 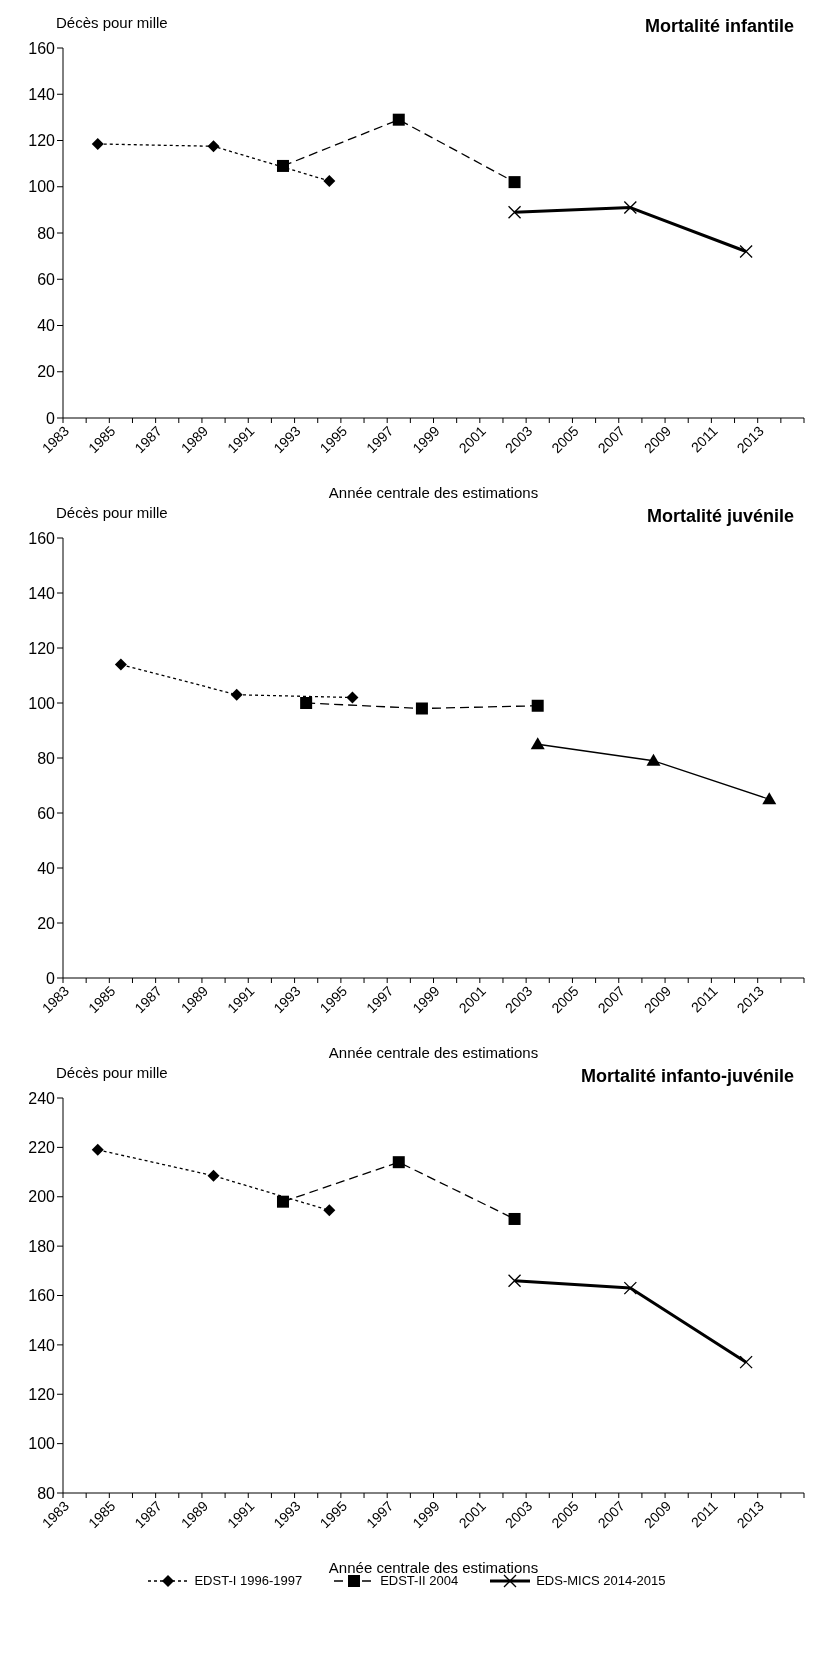 What do you see at coordinates (42, 1148) in the screenshot?
I see `y-tick-label: 220` at bounding box center [42, 1148].